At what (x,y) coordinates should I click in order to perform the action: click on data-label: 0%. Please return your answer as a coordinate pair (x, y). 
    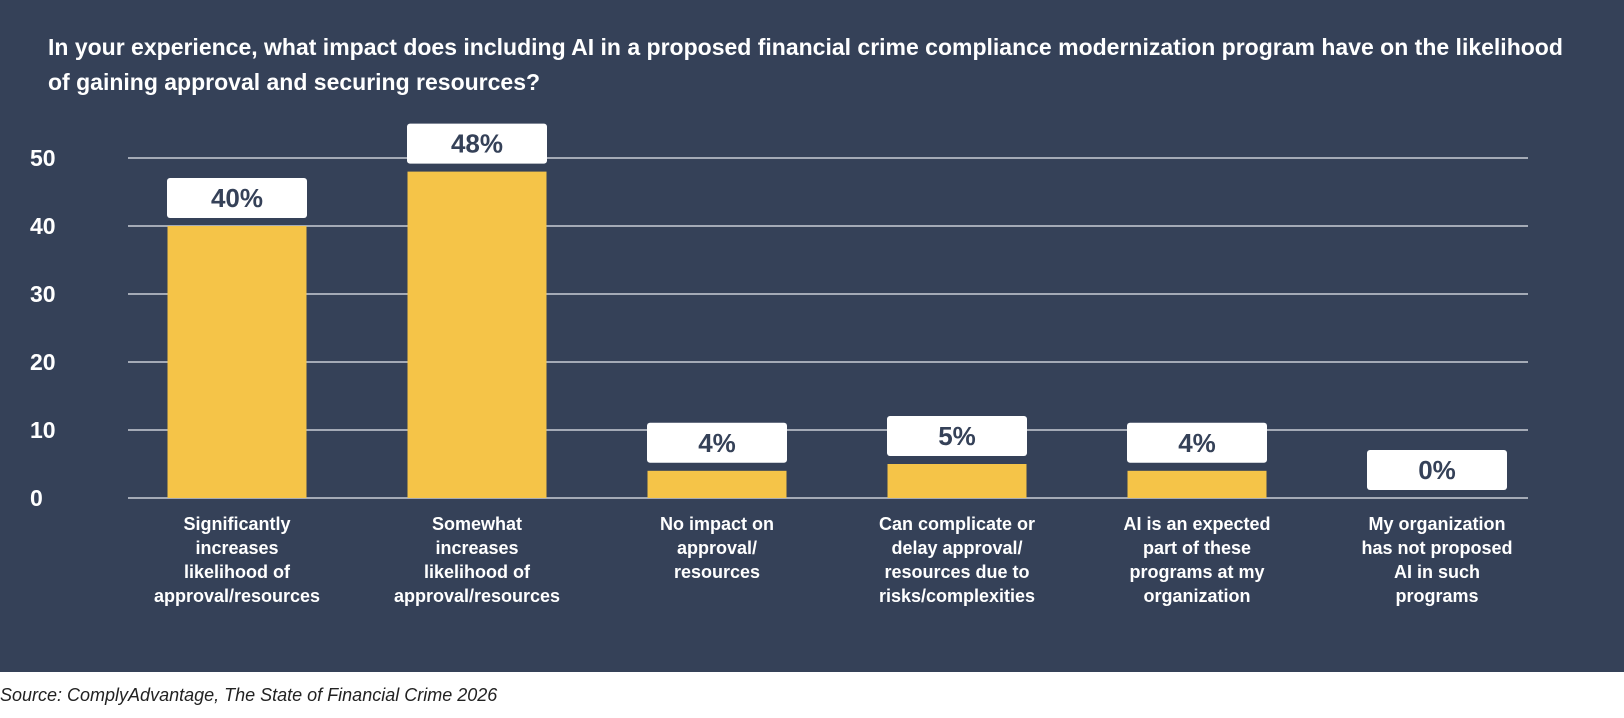
    Looking at the image, I should click on (1437, 470).